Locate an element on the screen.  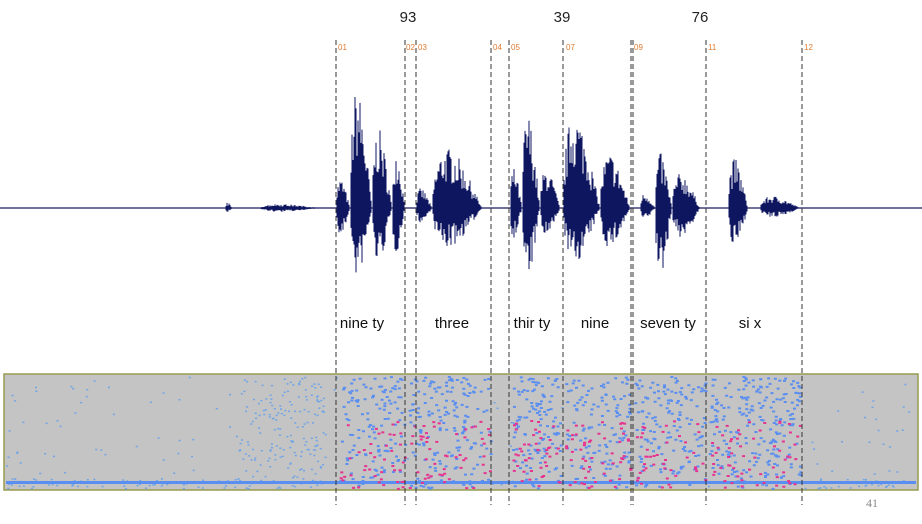
boundary-label: 02 is located at coordinates (410, 47).